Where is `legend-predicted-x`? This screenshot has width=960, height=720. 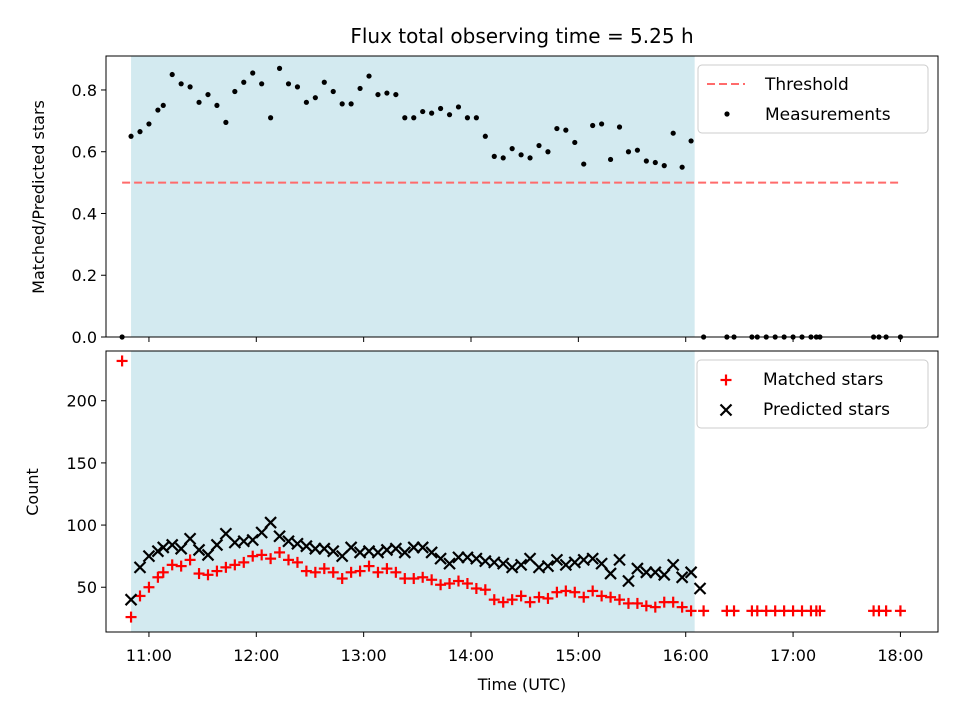 legend-predicted-x is located at coordinates (726, 410).